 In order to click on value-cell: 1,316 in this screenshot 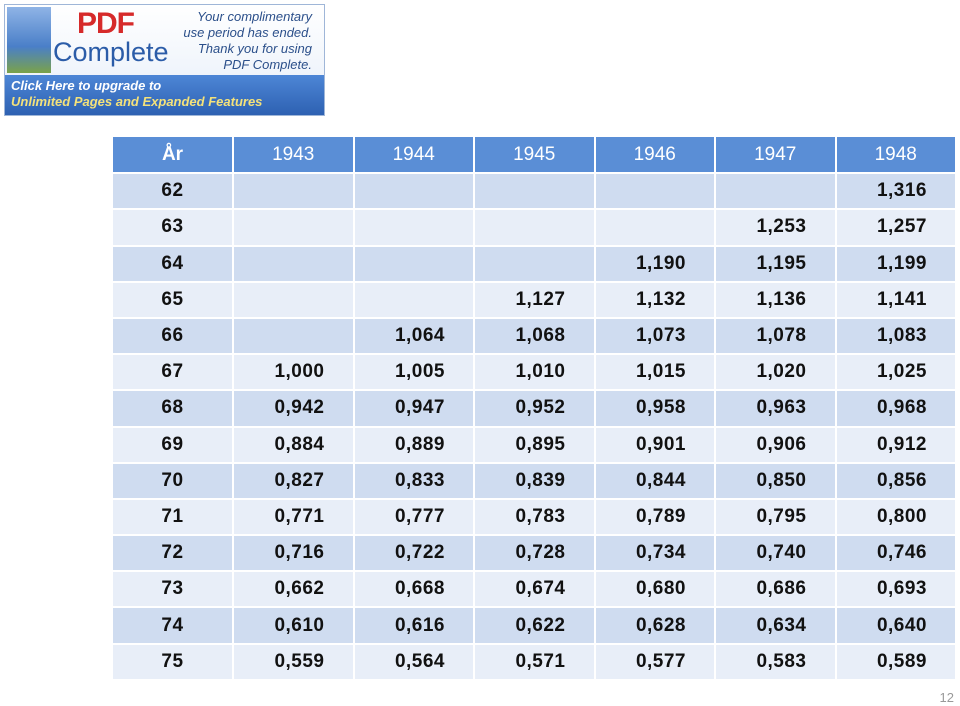, I will do `click(896, 192)`.